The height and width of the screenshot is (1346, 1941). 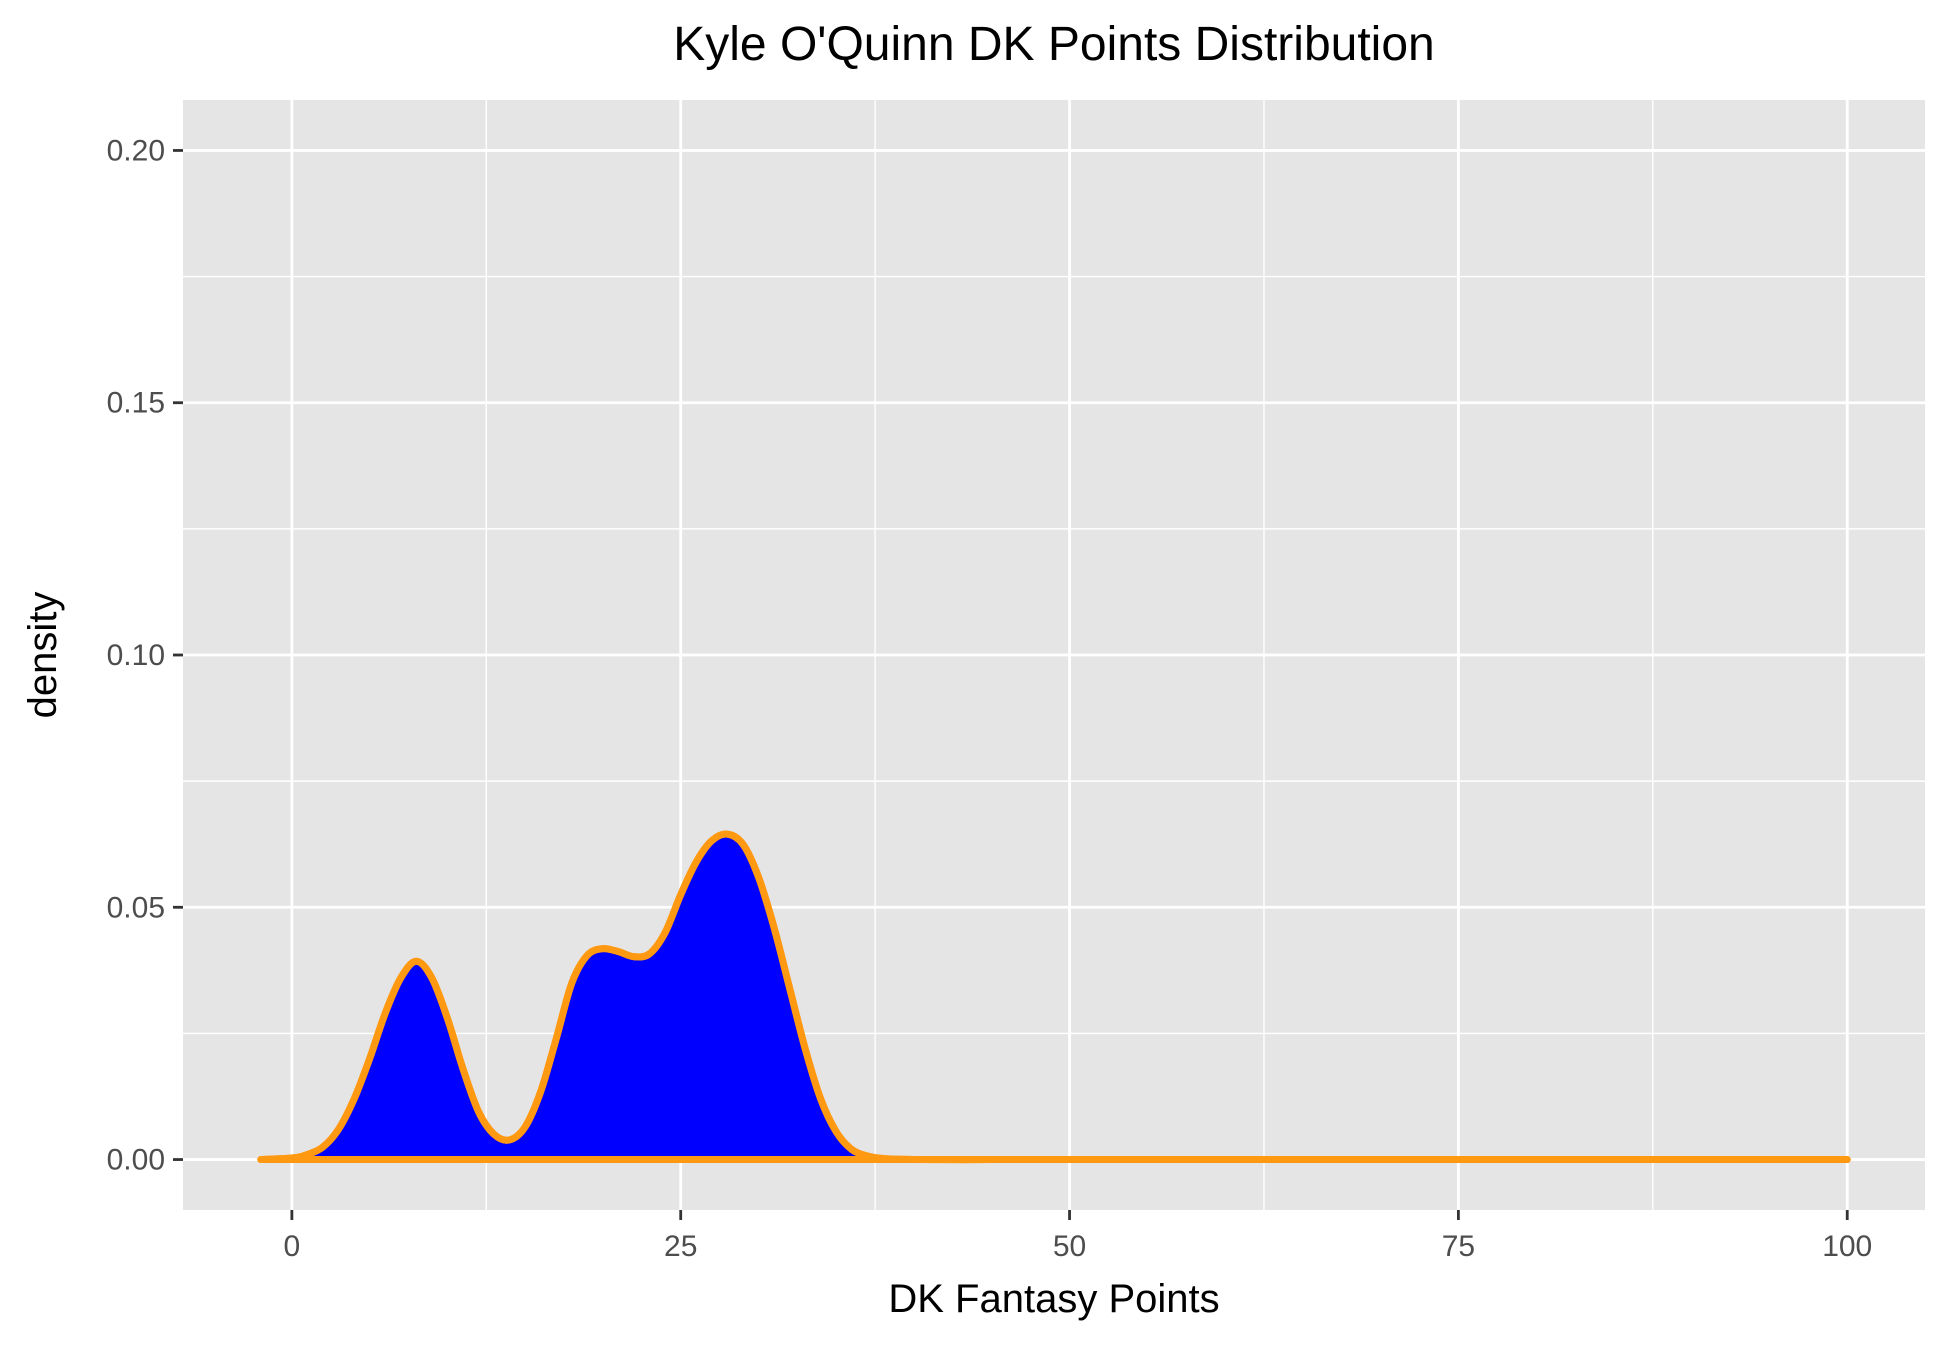 I want to click on y-axis: 0.00 0.05 0.10 0.15 0.20, so click(x=145, y=655).